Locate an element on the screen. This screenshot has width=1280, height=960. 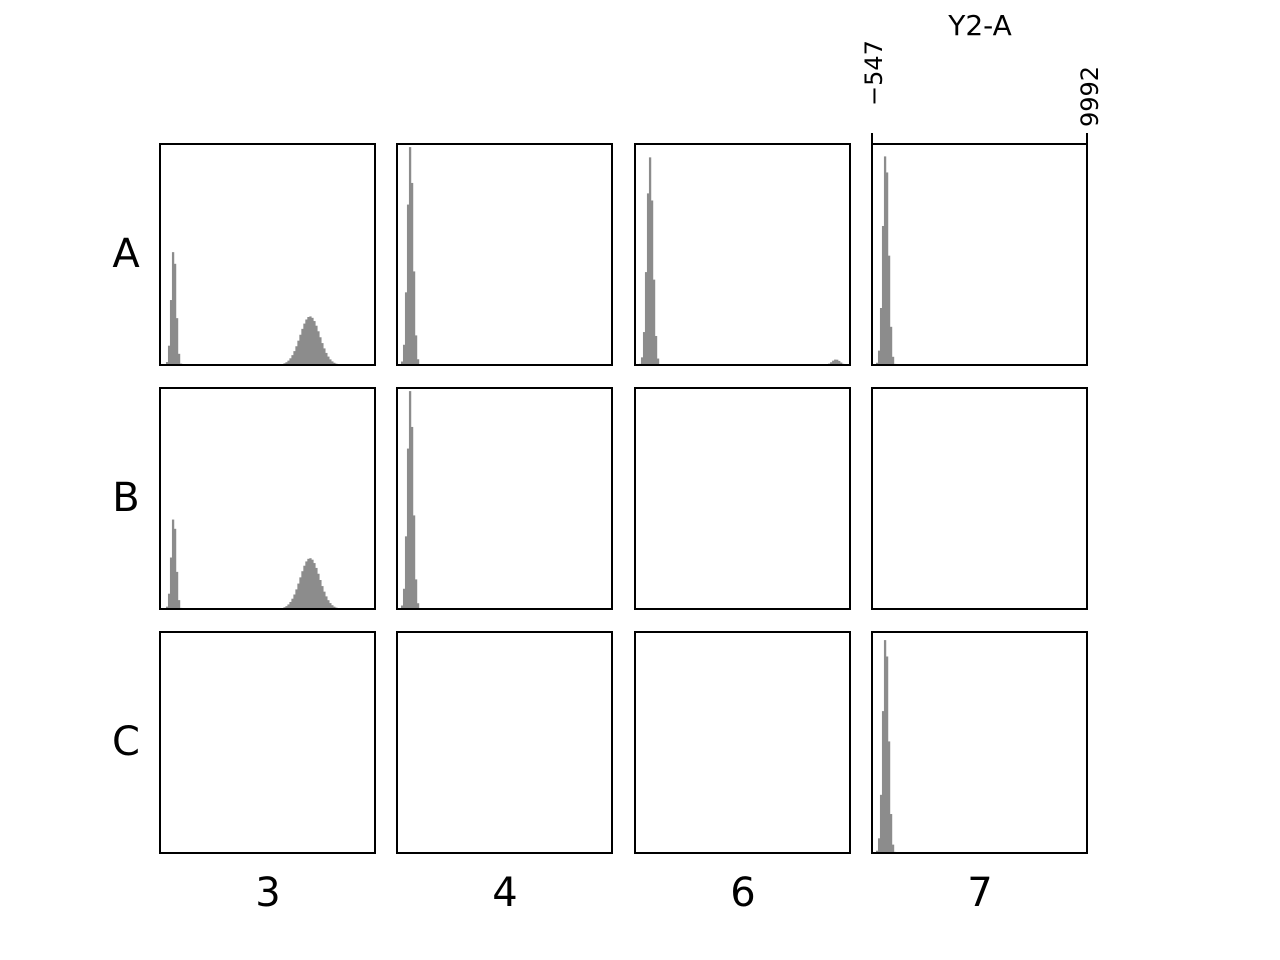
x-range-max-label: 9992 is located at coordinates (1090, 96).